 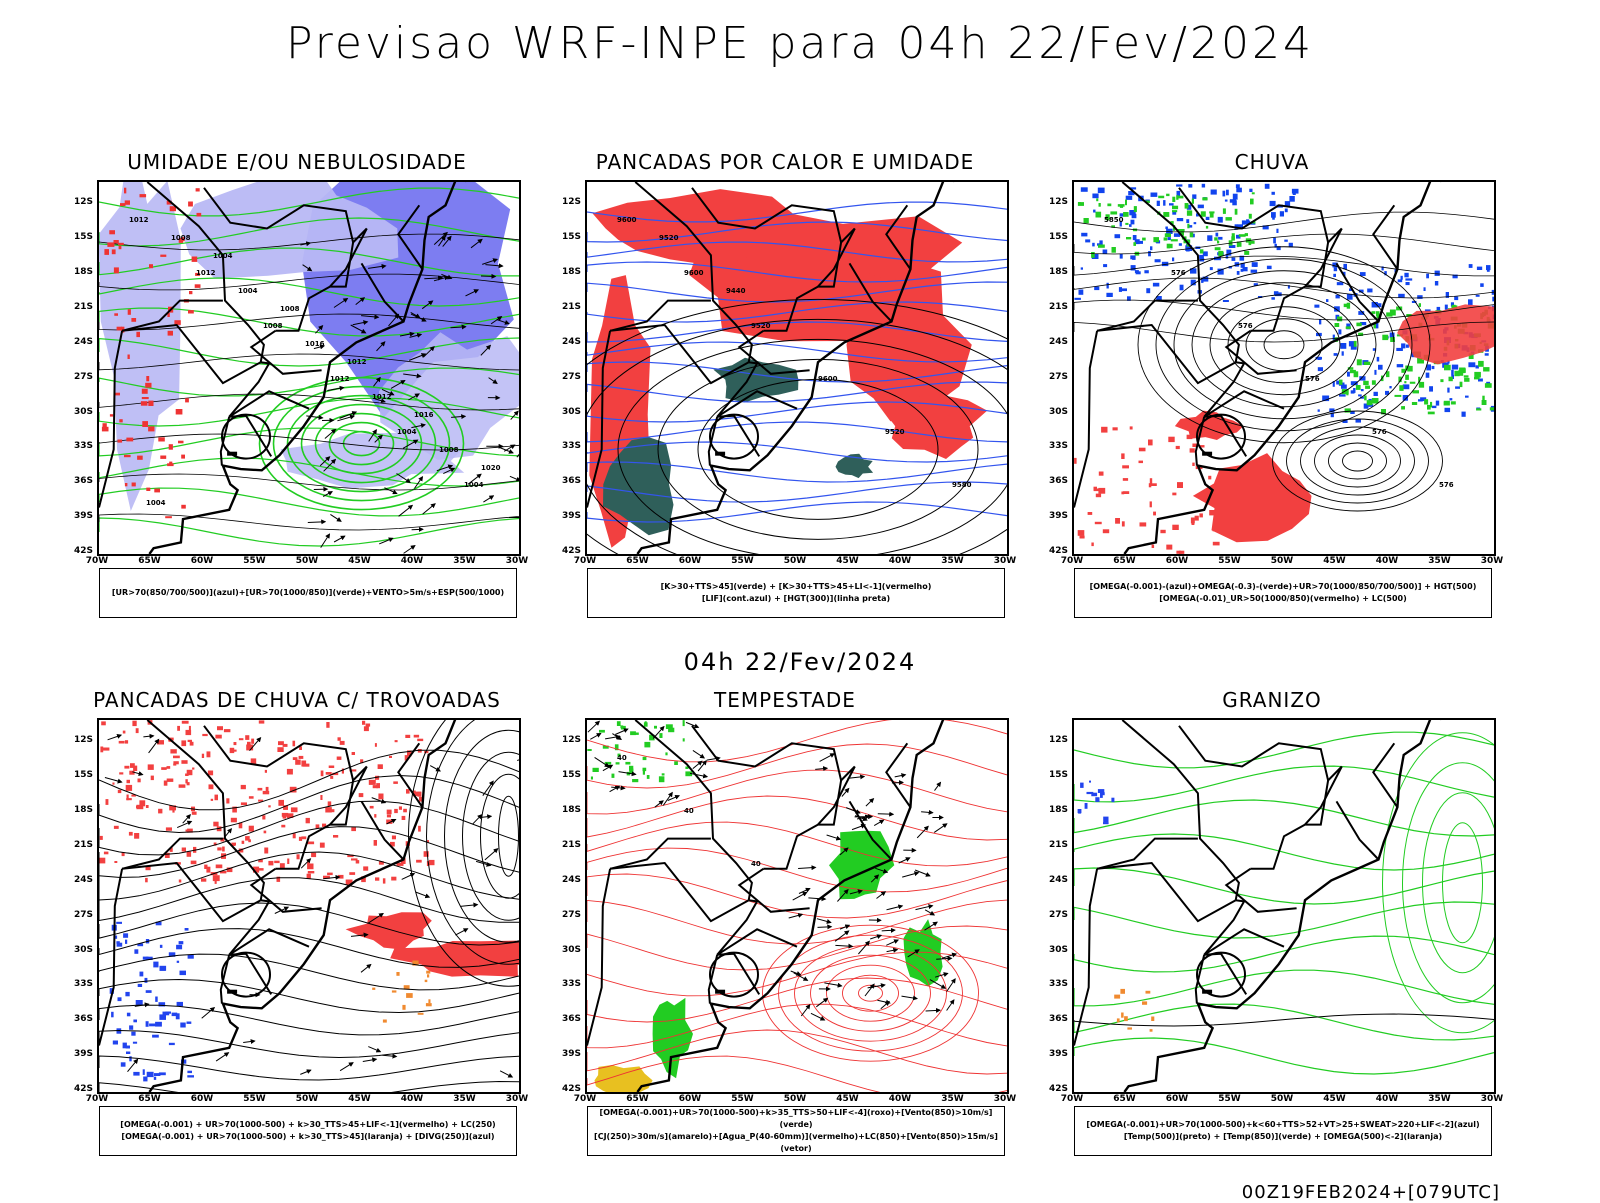 What do you see at coordinates (1272, 162) in the screenshot?
I see `panel-title: CHUVA` at bounding box center [1272, 162].